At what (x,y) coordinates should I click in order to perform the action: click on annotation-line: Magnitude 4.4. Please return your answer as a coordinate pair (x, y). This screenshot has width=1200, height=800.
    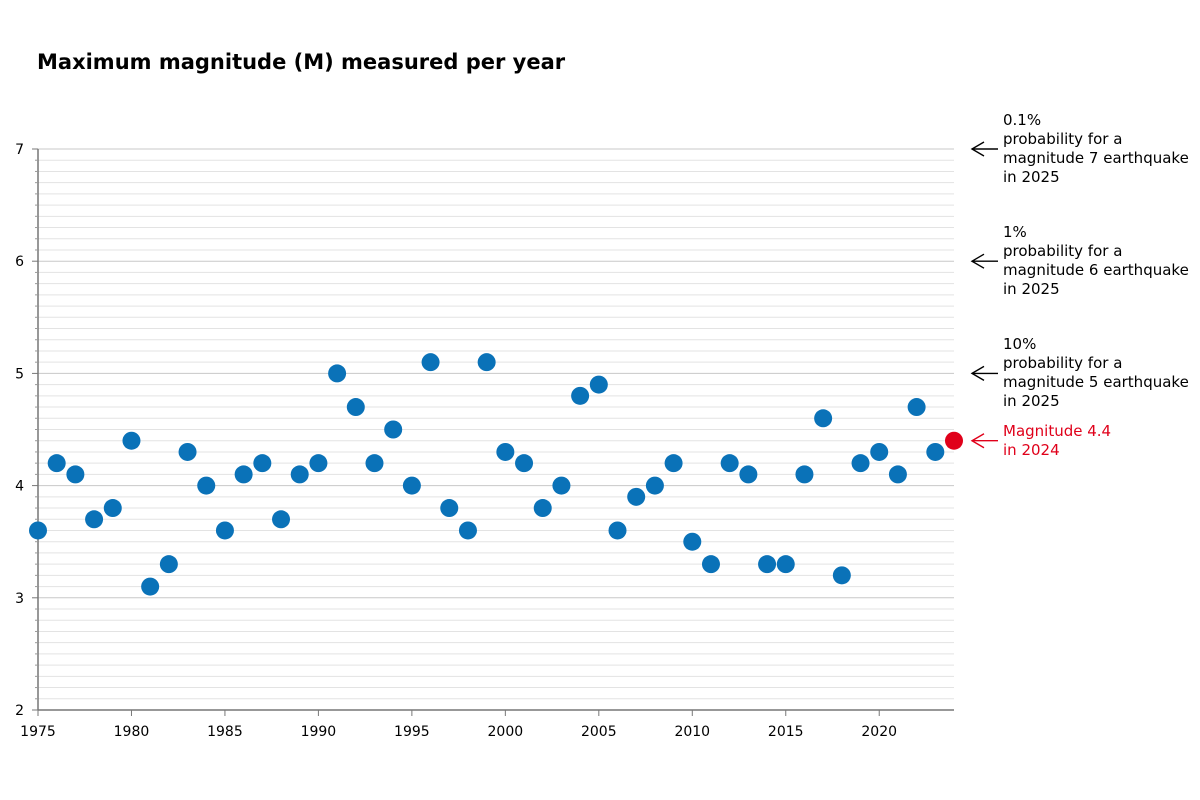
    Looking at the image, I should click on (1057, 430).